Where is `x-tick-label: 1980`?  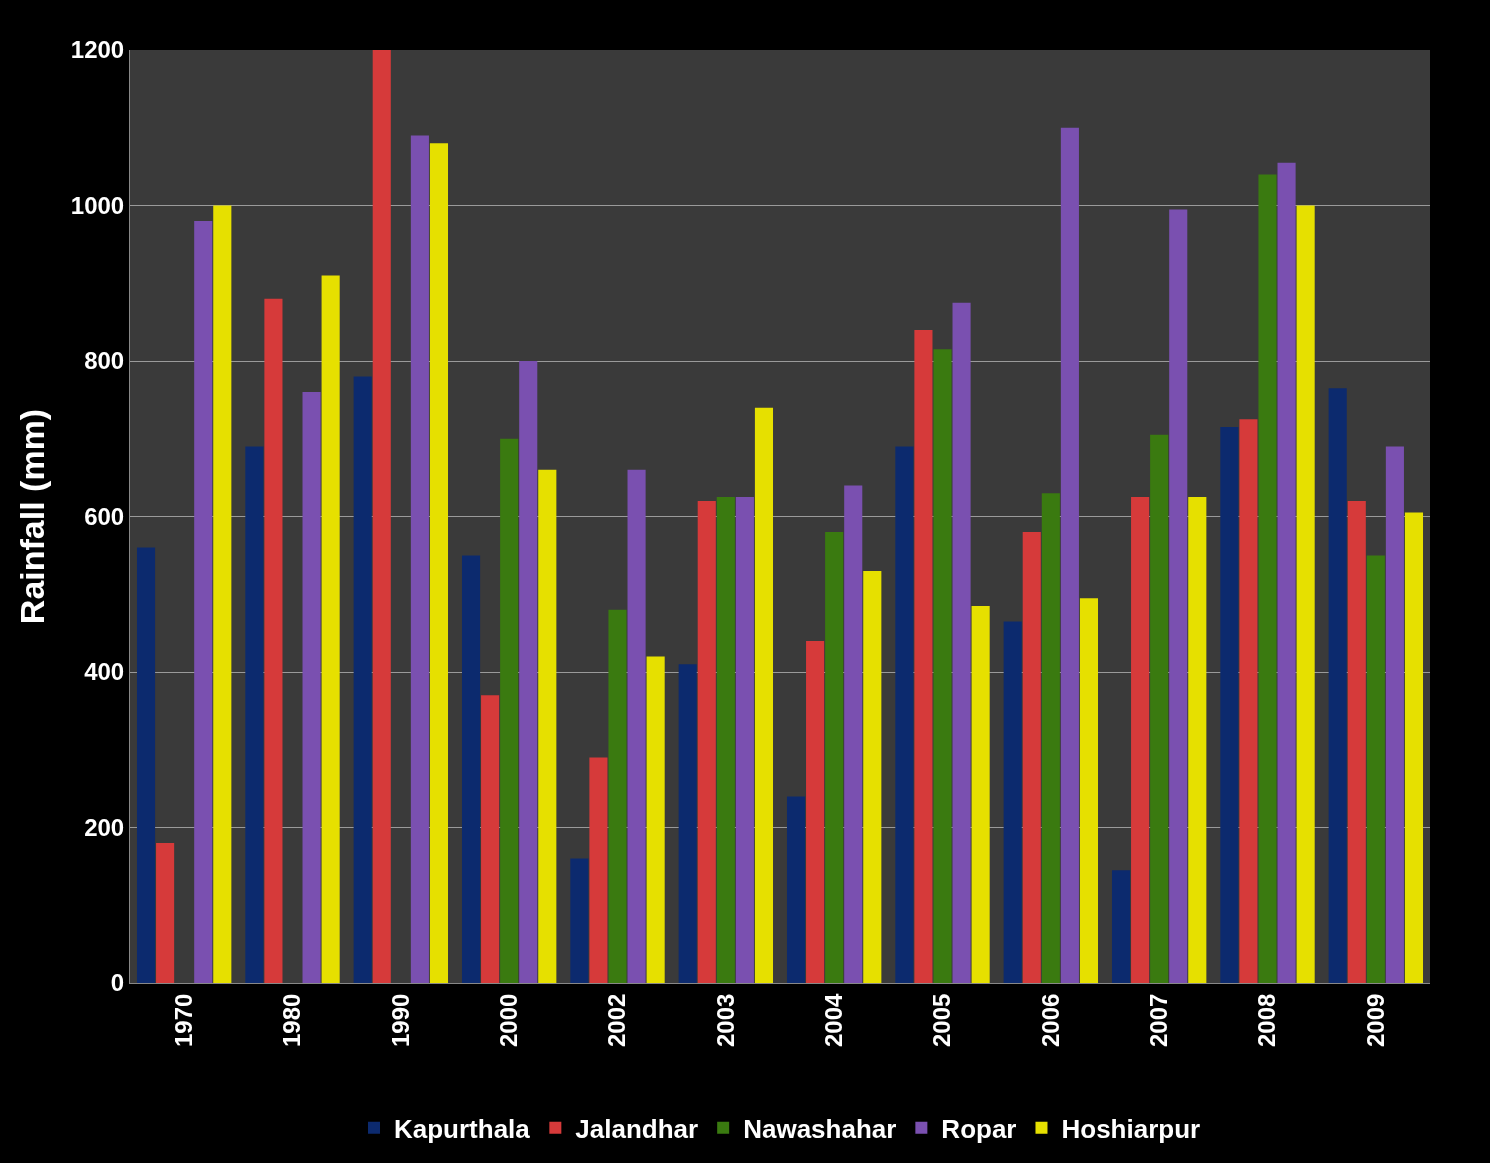 x-tick-label: 1980 is located at coordinates (292, 1020).